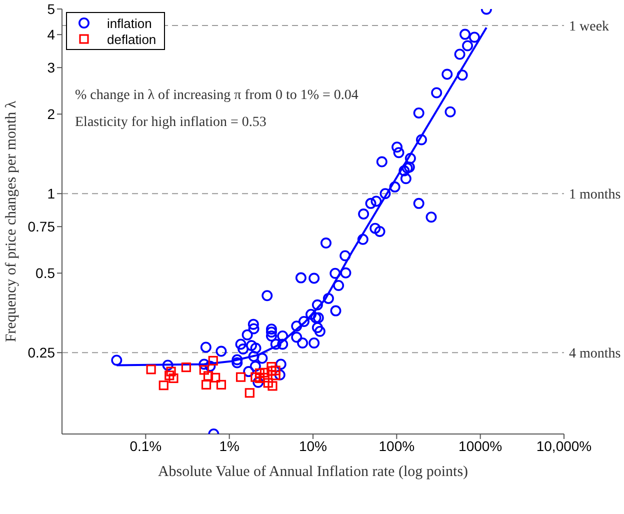 The height and width of the screenshot is (514, 624). I want to click on x-tick-label: 100%, so click(396, 446).